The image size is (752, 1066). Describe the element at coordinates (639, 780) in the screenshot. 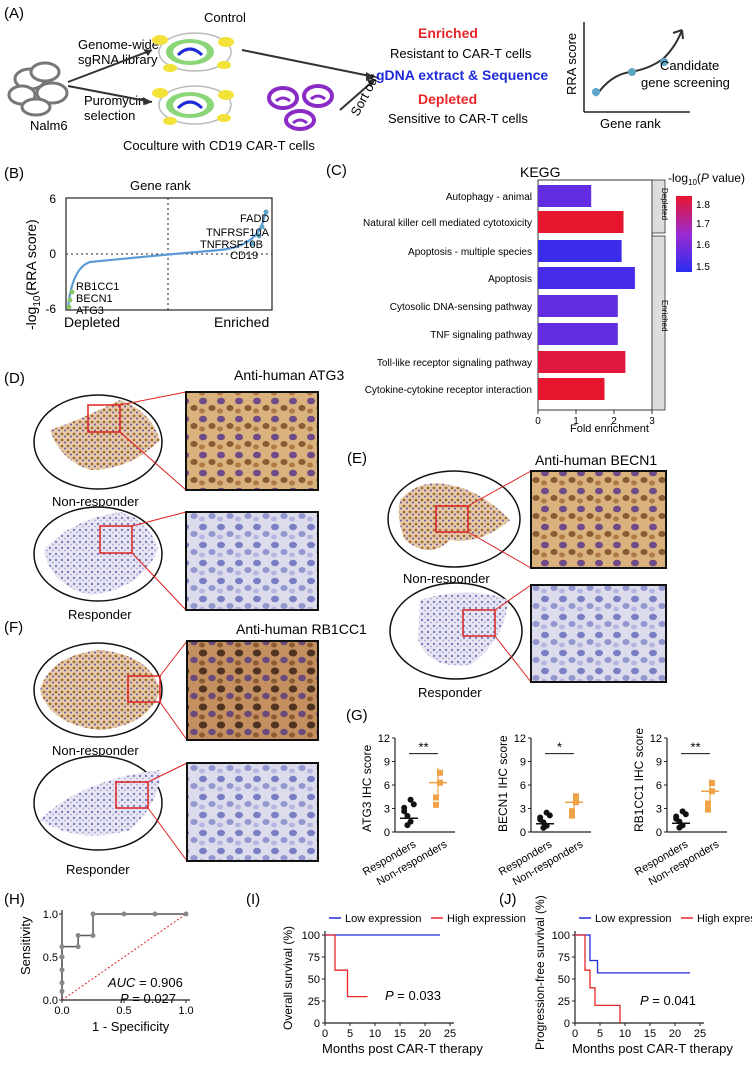

I see `chart-g-ylabel: RB1CC1 IHC score` at that location.